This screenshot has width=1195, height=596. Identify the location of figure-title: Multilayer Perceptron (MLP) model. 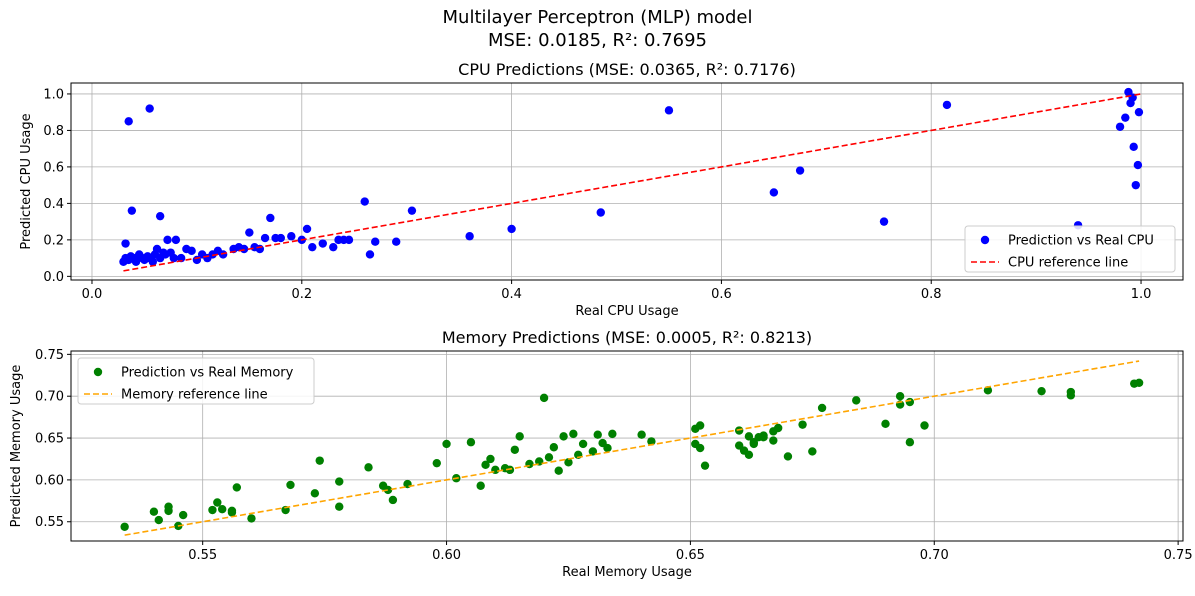
(597, 17).